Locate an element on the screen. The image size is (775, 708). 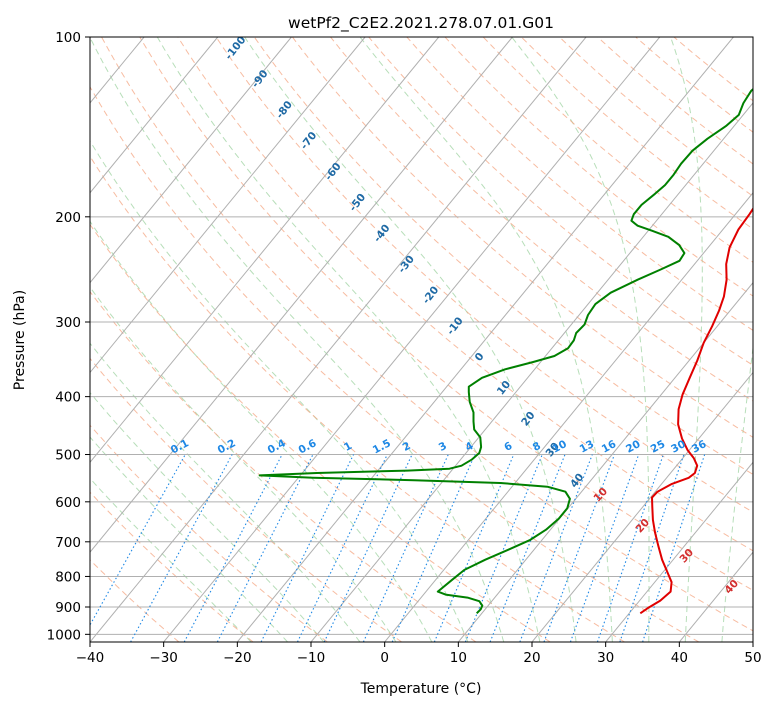
x-tick-label: 0 is located at coordinates (384, 658).